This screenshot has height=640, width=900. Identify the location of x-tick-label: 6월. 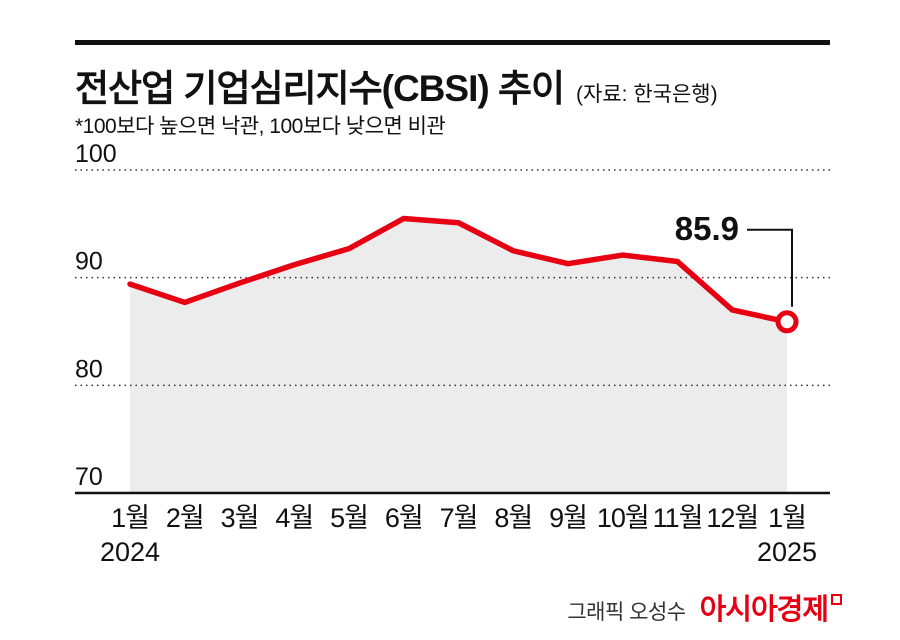
(404, 518).